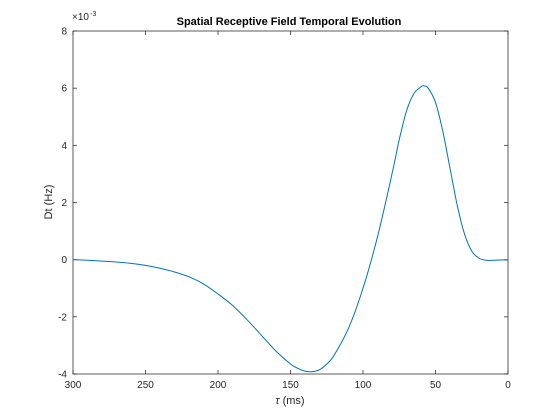 The image size is (560, 420). I want to click on y-tick-label: 8, so click(64, 32).